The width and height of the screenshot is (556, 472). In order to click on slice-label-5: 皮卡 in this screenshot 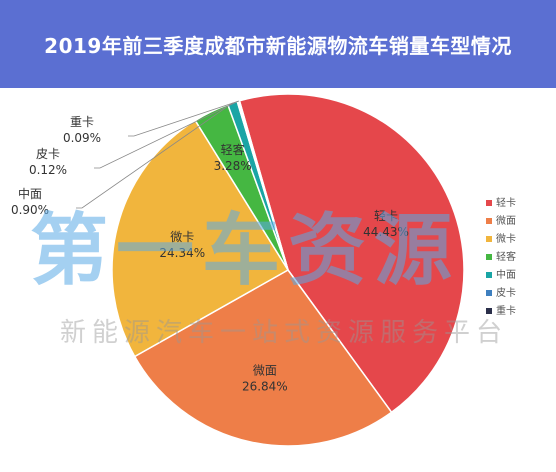, I will do `click(48, 154)`.